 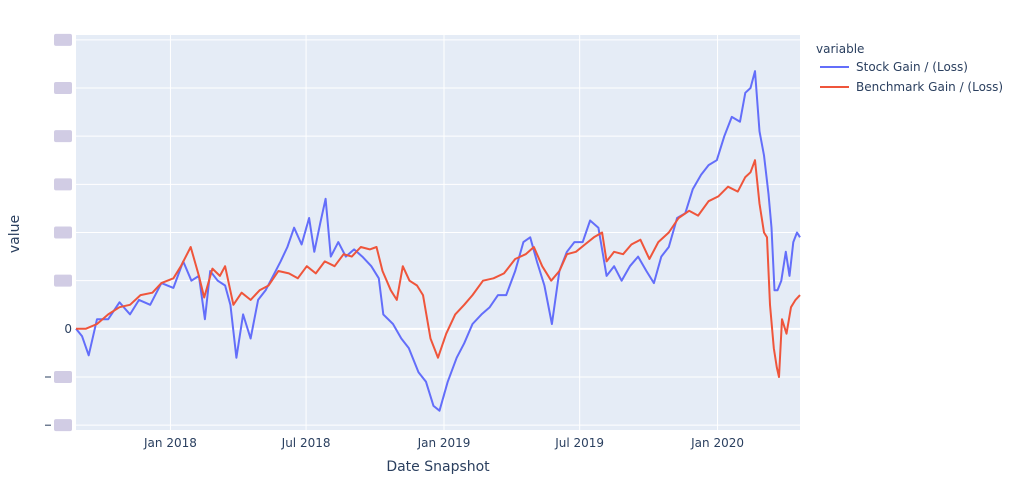 What do you see at coordinates (306, 443) in the screenshot?
I see `x-tick-label: Jul 2018` at bounding box center [306, 443].